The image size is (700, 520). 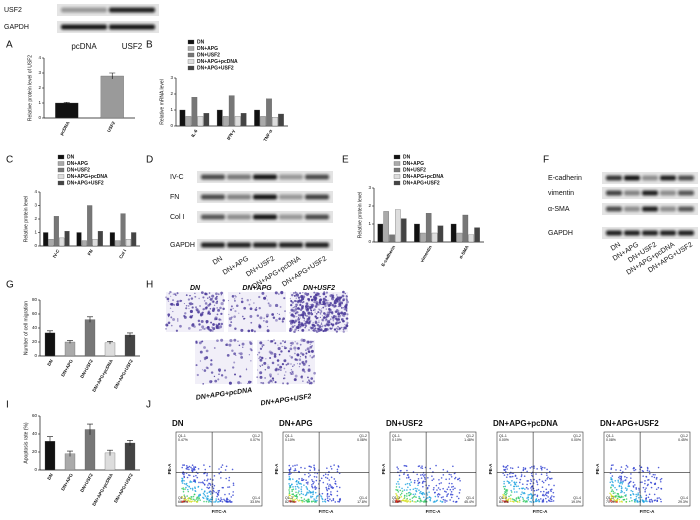 What do you see at coordinates (90, 319) in the screenshot?
I see `error-bar` at bounding box center [90, 319].